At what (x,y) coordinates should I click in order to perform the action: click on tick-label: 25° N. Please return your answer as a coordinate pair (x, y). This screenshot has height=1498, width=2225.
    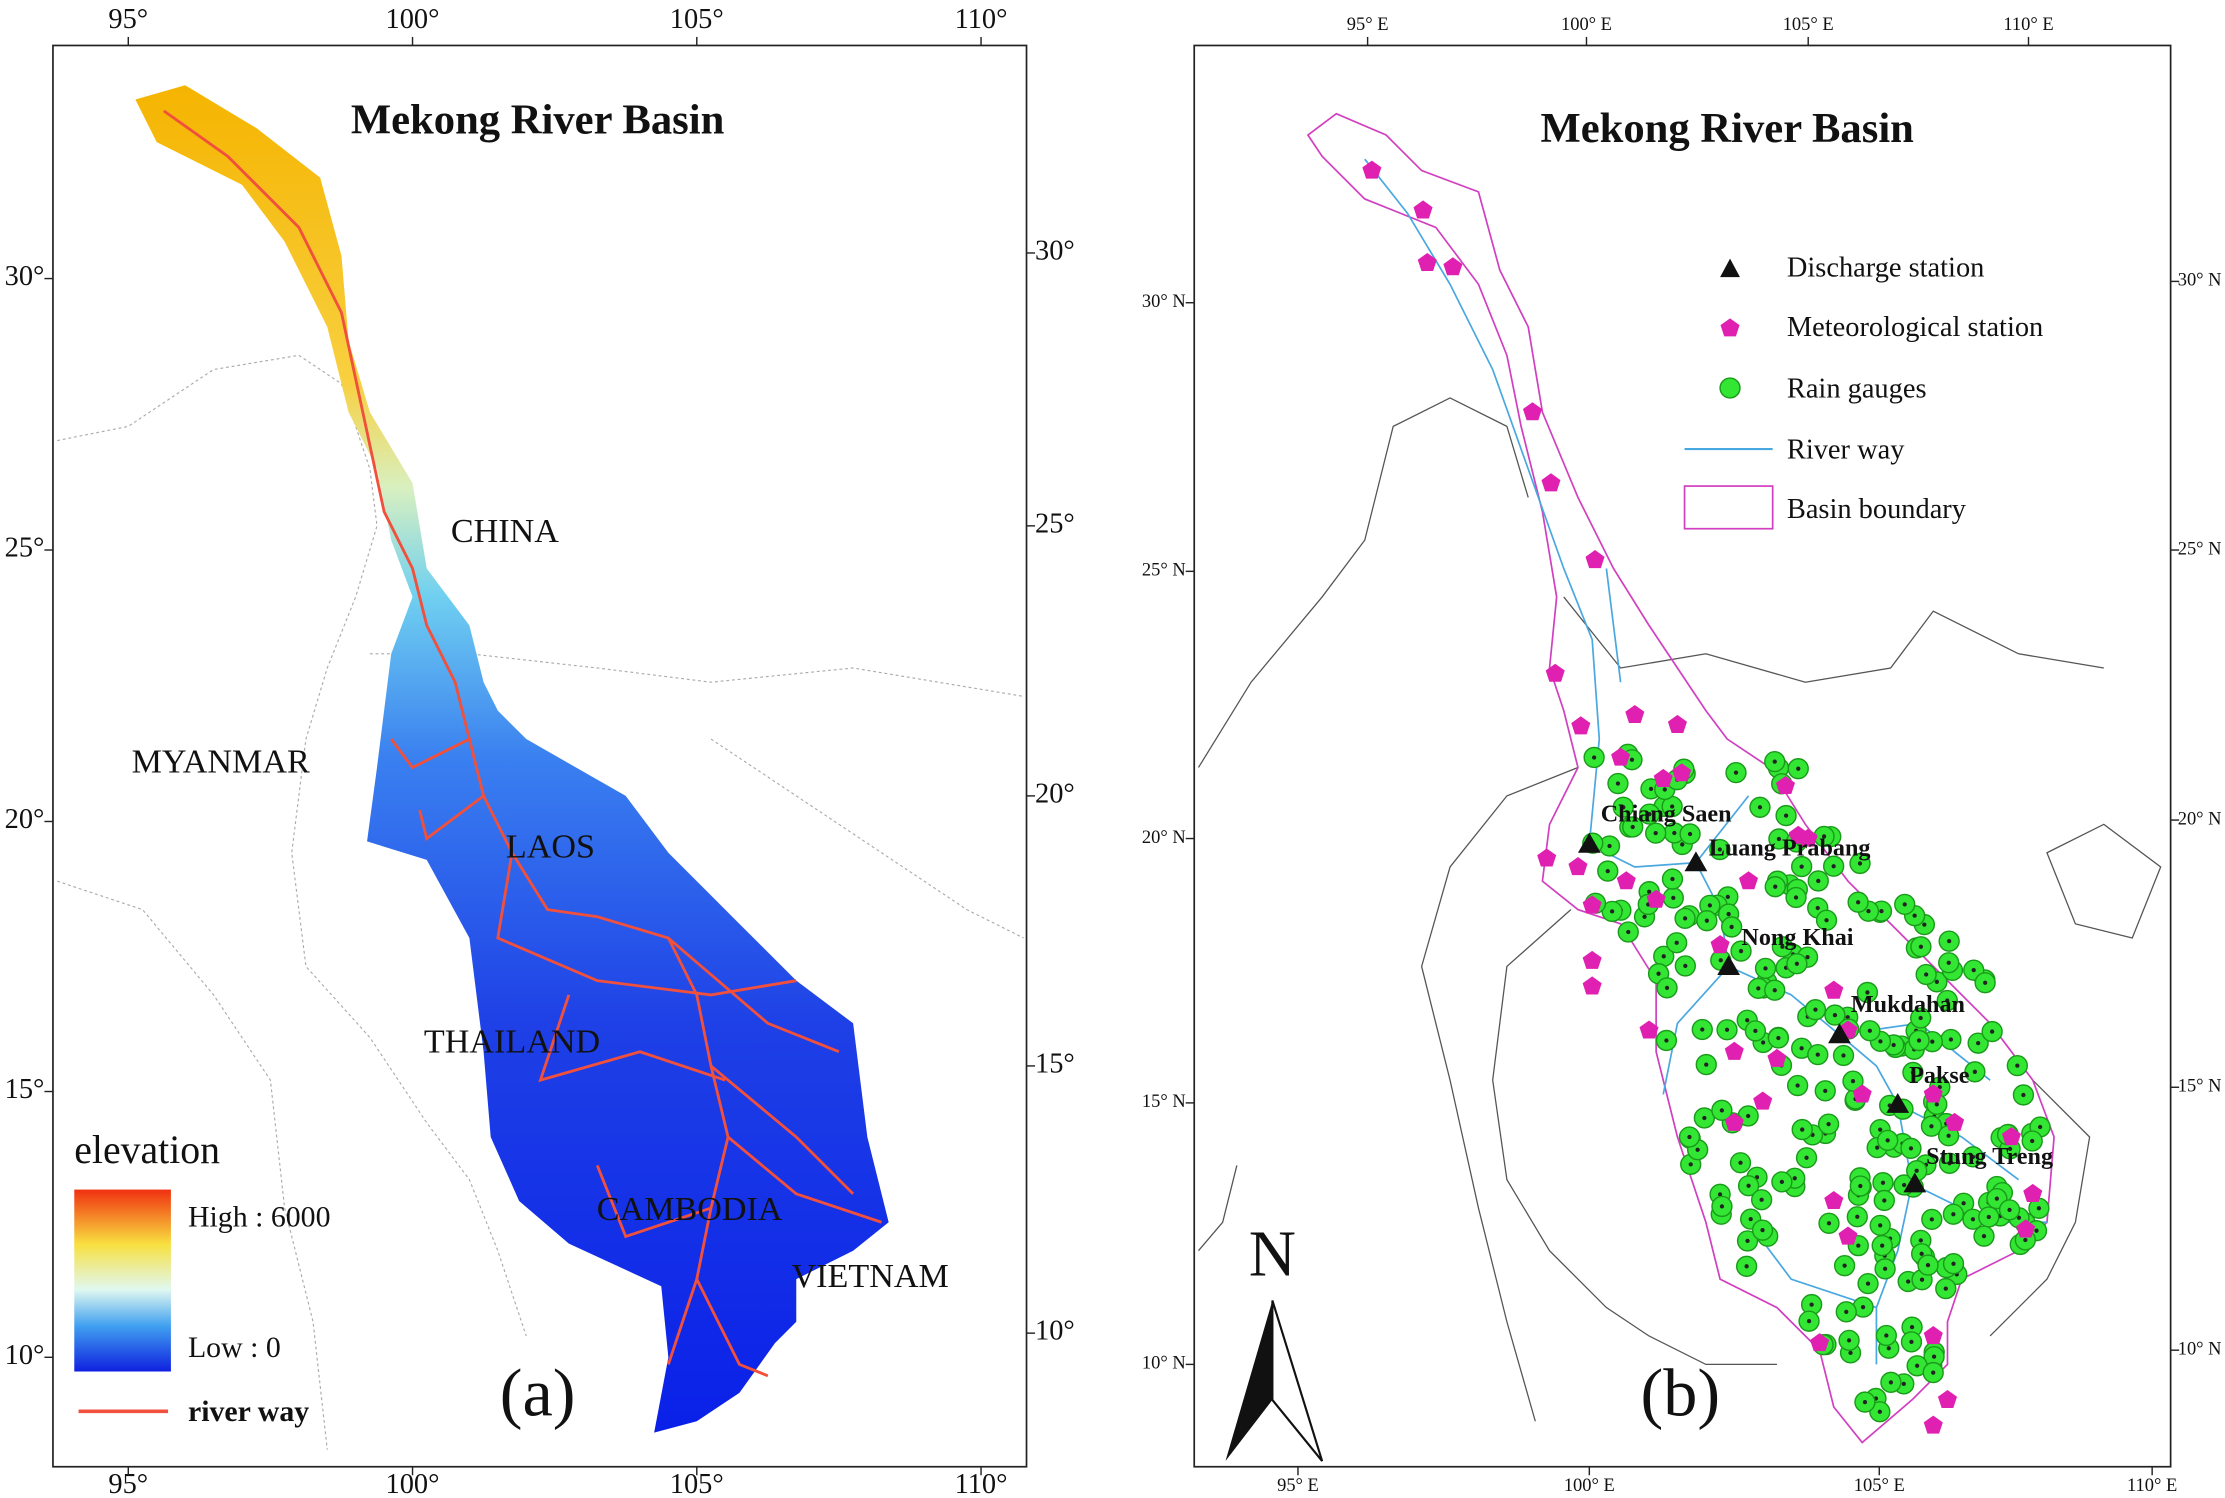
    Looking at the image, I should click on (1164, 570).